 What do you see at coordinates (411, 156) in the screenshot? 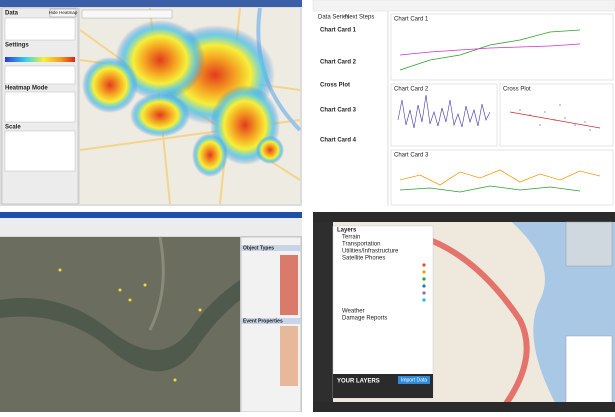
I see `panel-title: Chart Card 3` at bounding box center [411, 156].